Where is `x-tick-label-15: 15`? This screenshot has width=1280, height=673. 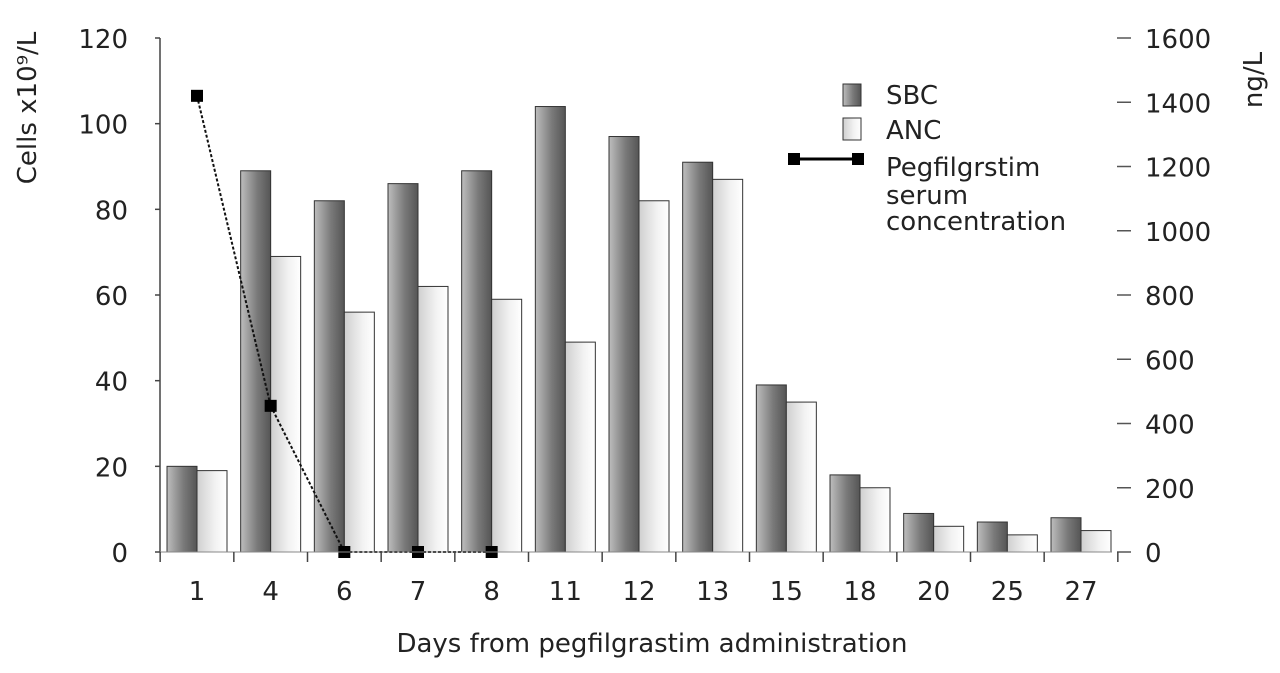
x-tick-label-15: 15 is located at coordinates (786, 592).